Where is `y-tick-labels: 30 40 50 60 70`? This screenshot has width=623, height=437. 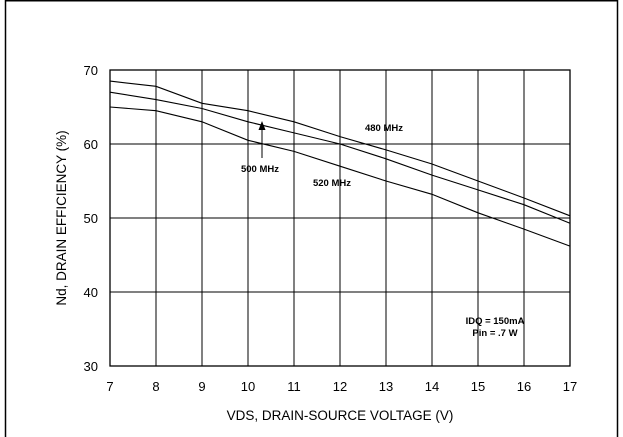 y-tick-labels: 30 40 50 60 70 is located at coordinates (91, 218).